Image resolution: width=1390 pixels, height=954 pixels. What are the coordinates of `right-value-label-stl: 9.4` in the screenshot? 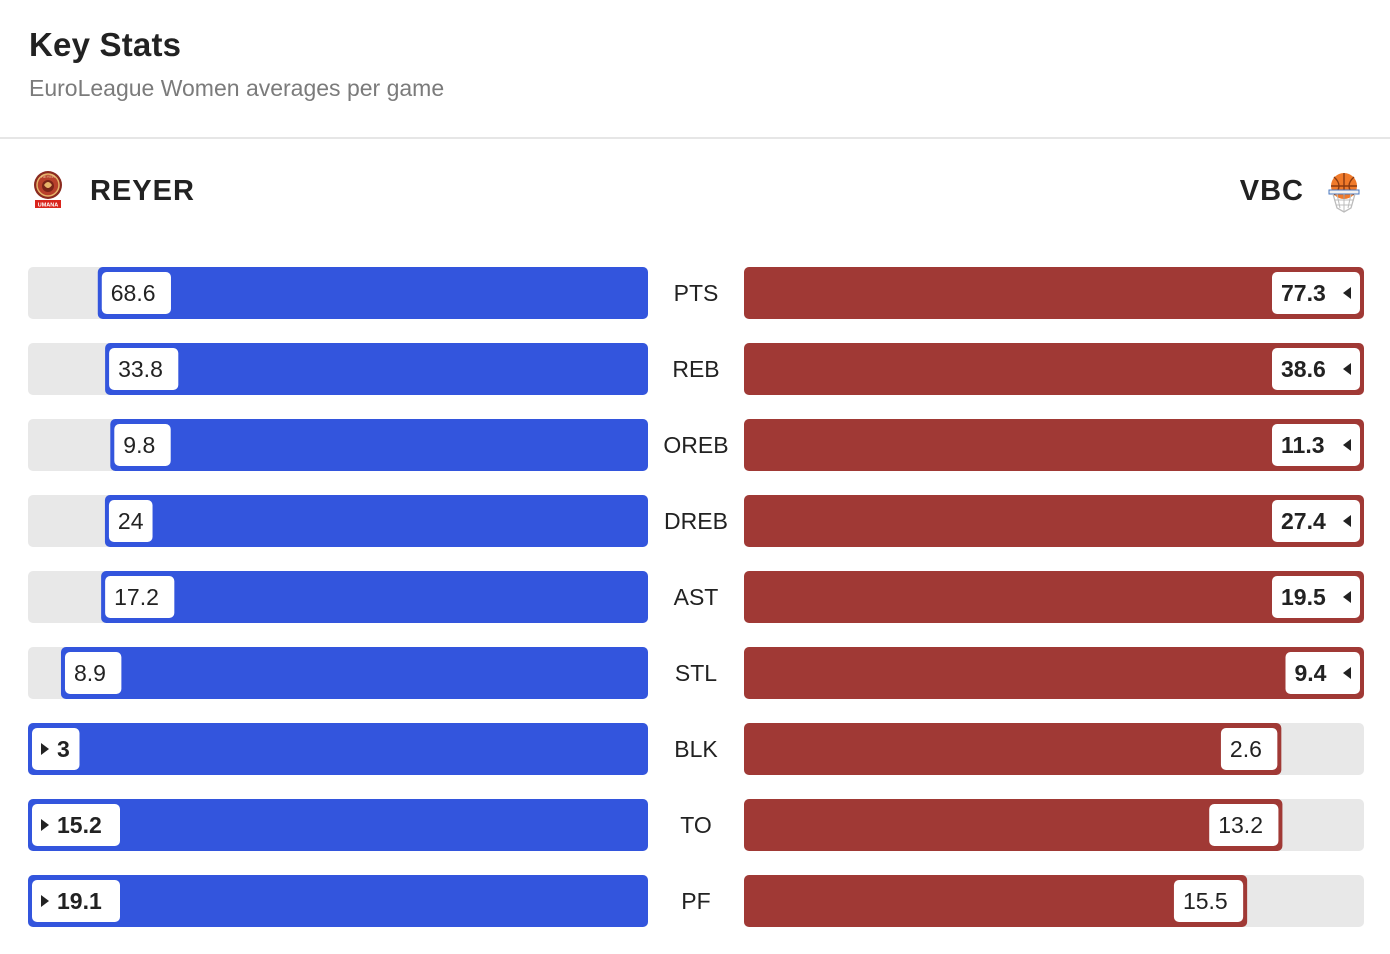 It's located at (1311, 673).